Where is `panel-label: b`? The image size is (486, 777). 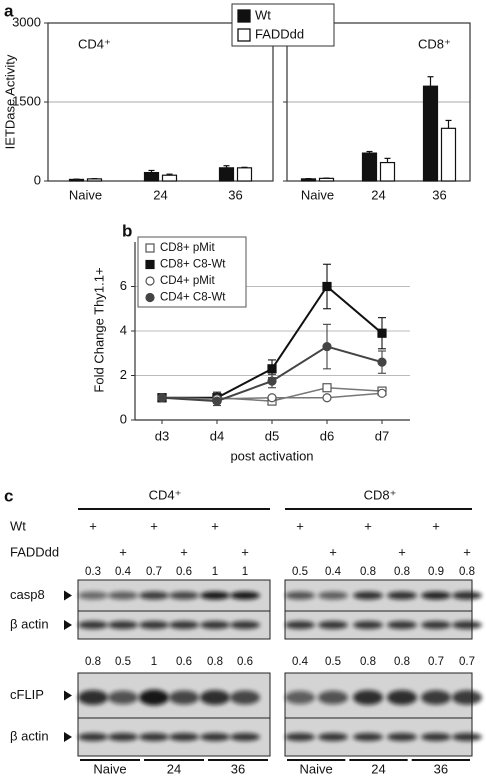 panel-label: b is located at coordinates (127, 230).